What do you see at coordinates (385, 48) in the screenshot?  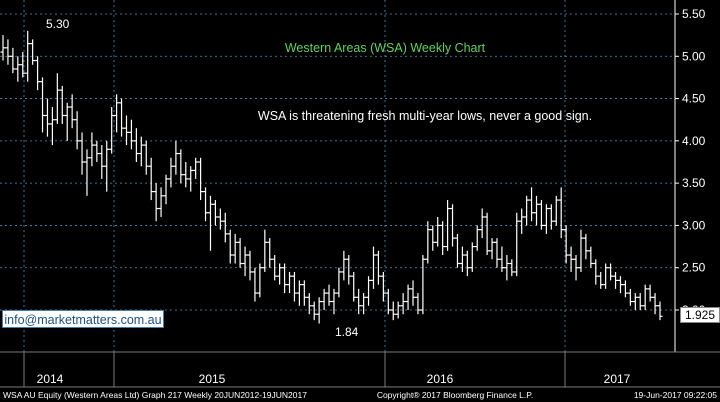 I see `chart-title: Western Areas (WSA) Weekly Chart` at bounding box center [385, 48].